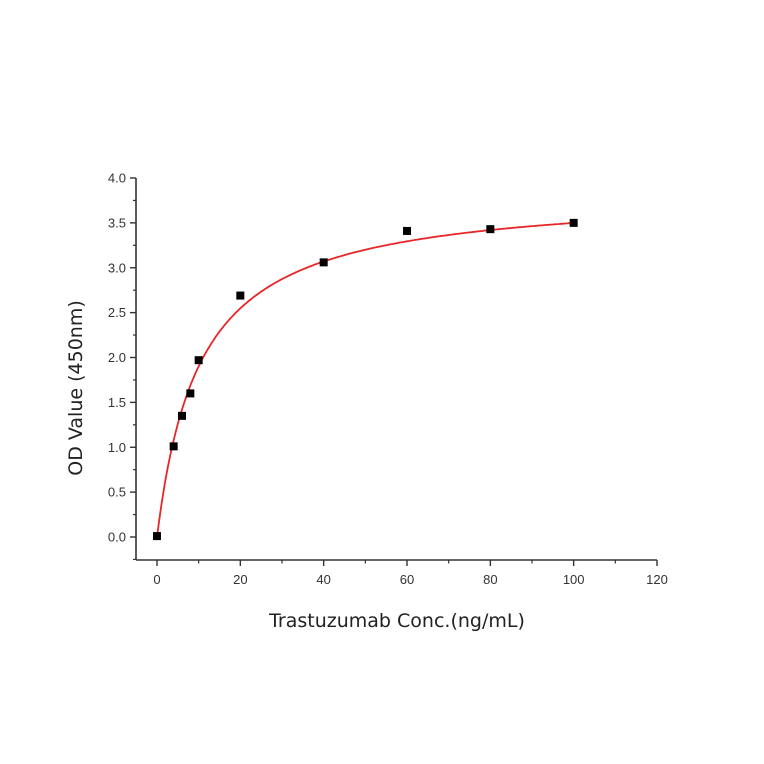  I want to click on x-tick-label: 60, so click(407, 579).